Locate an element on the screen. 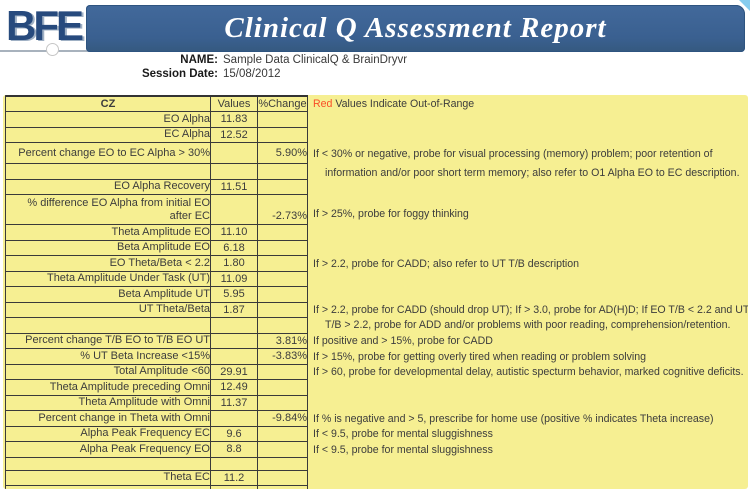  legend-rest: Values Indicate Out-of-Range is located at coordinates (403, 104).